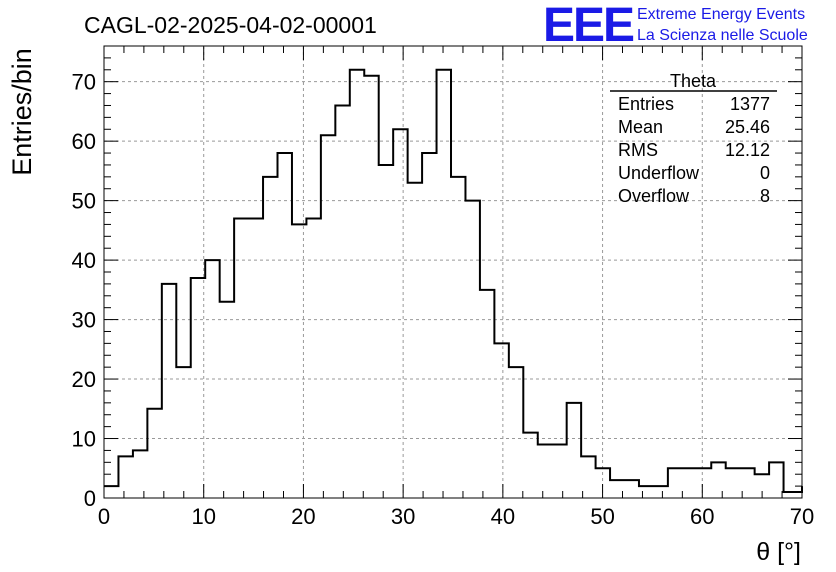  Describe the element at coordinates (303, 516) in the screenshot. I see `x-tick-label: 20` at that location.